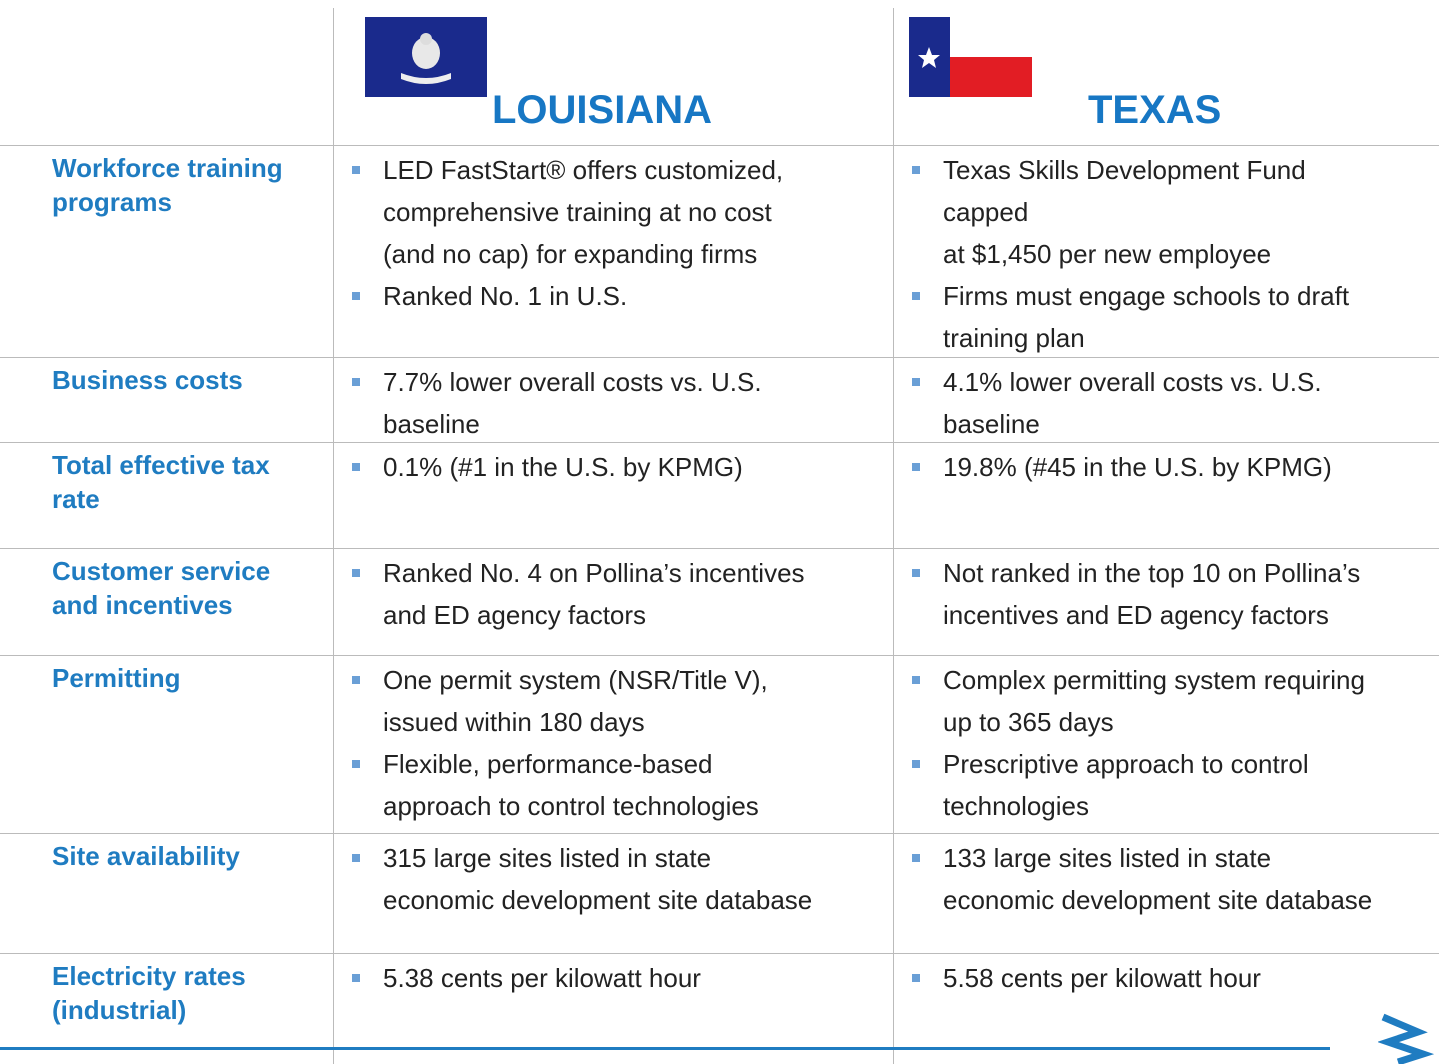  I want to click on row-label: and incentives, so click(142, 605).